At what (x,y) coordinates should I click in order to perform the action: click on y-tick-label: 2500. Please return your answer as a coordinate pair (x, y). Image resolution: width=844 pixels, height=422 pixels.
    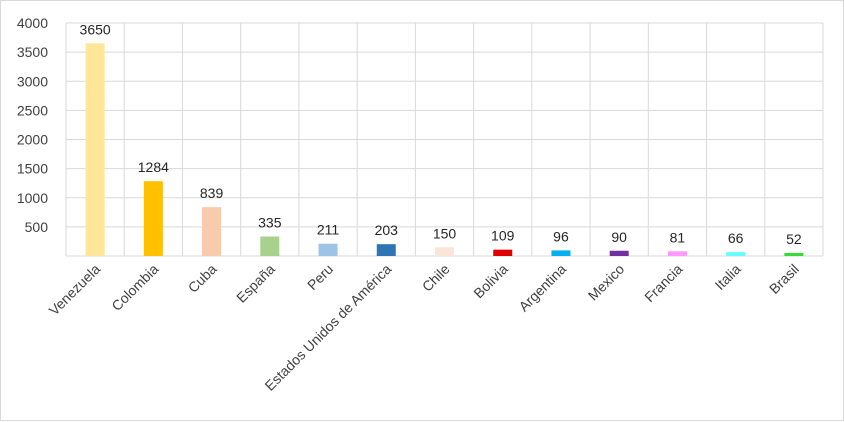
    Looking at the image, I should click on (32, 110).